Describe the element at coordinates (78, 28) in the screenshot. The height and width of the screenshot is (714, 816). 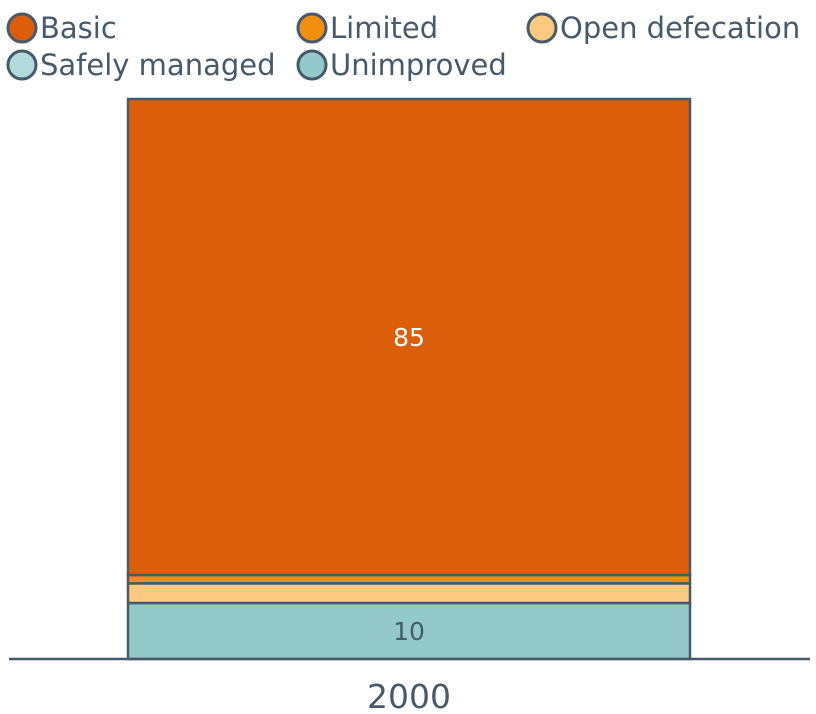
I see `legend-label-basic: Basic` at that location.